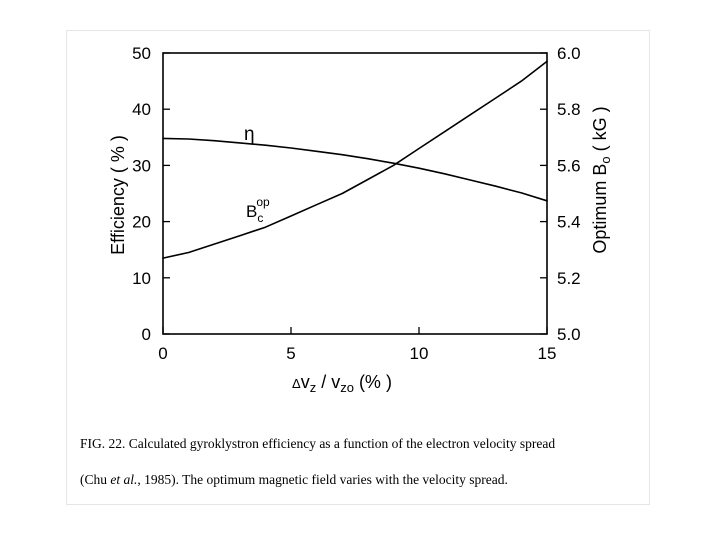 The height and width of the screenshot is (540, 720). Describe the element at coordinates (419, 353) in the screenshot. I see `x-tick-label: 10` at that location.